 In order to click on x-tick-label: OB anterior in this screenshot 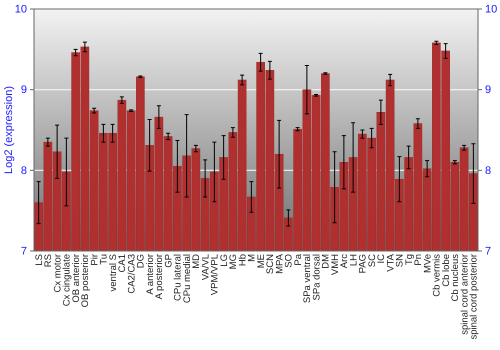, I will do `click(76, 278)`.